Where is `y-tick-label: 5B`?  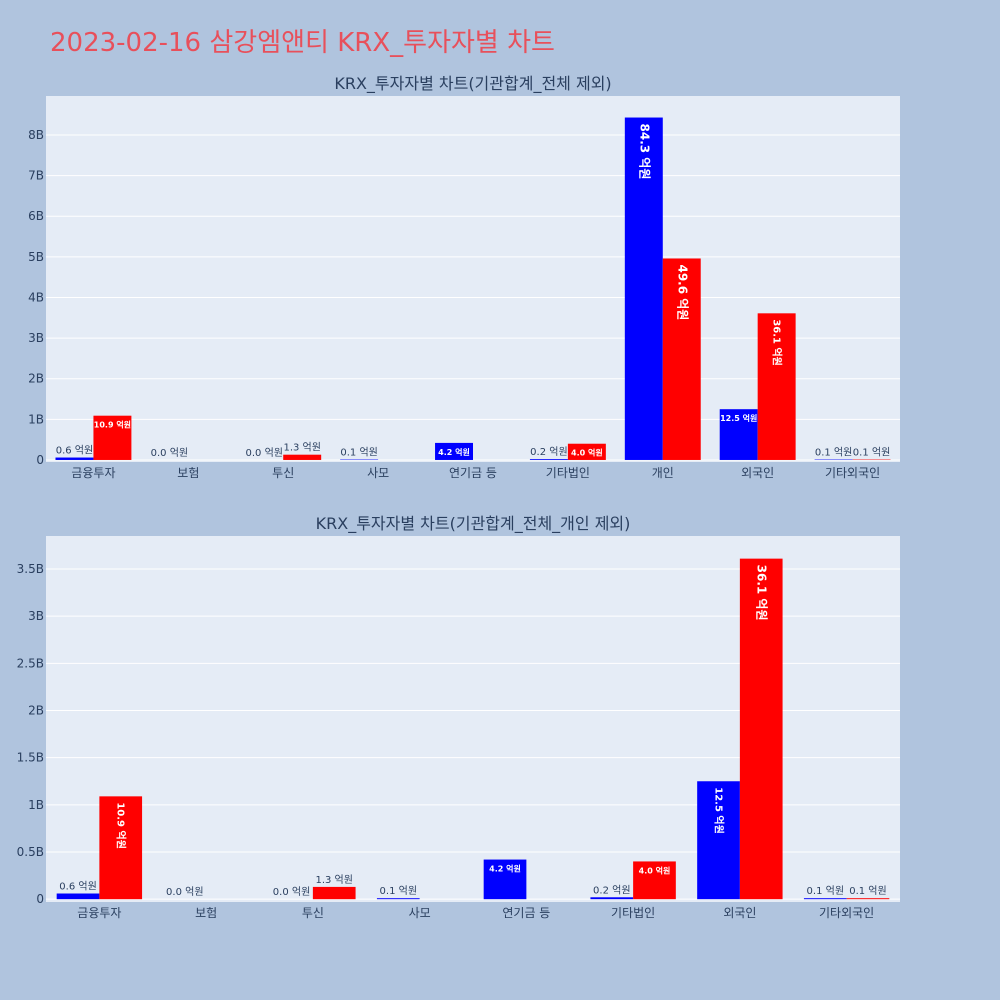
y-tick-label: 5B is located at coordinates (36, 257).